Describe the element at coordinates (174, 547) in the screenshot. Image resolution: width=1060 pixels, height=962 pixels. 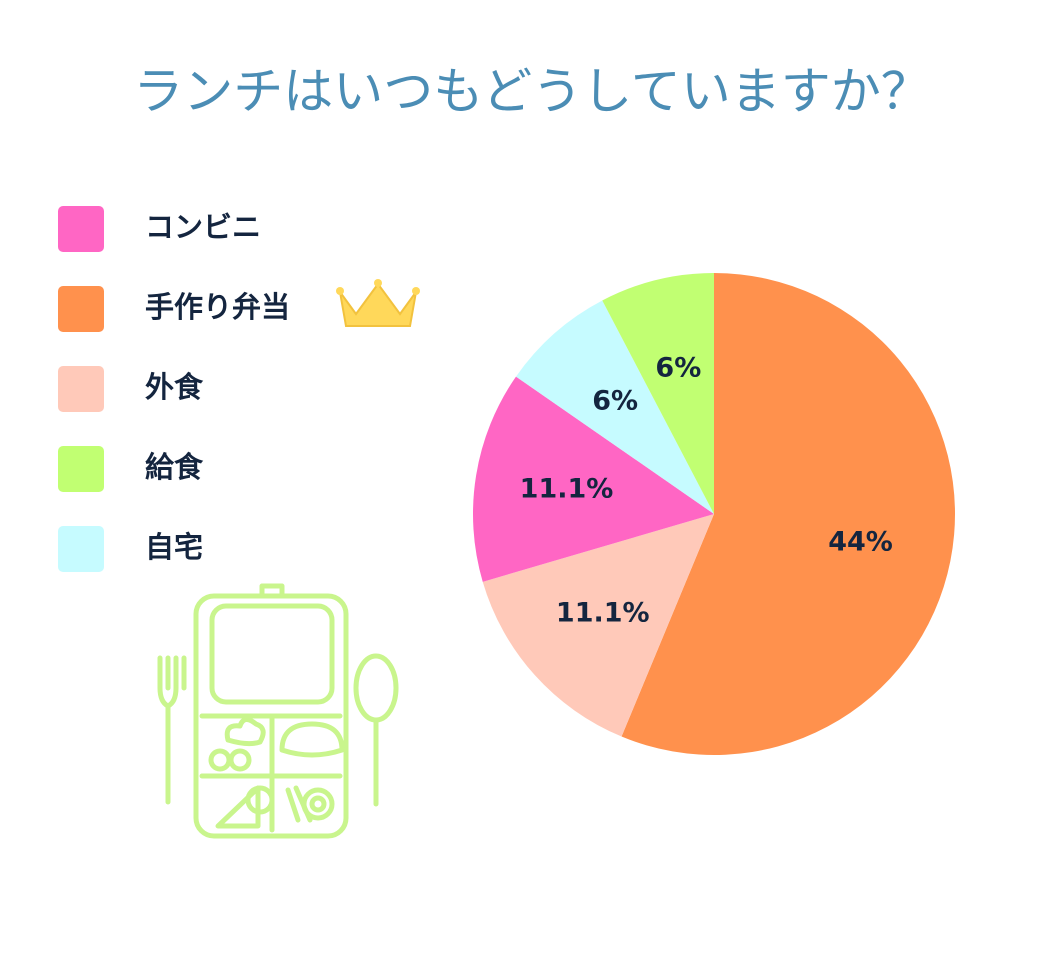
I see `legend-label: 自宅` at that location.